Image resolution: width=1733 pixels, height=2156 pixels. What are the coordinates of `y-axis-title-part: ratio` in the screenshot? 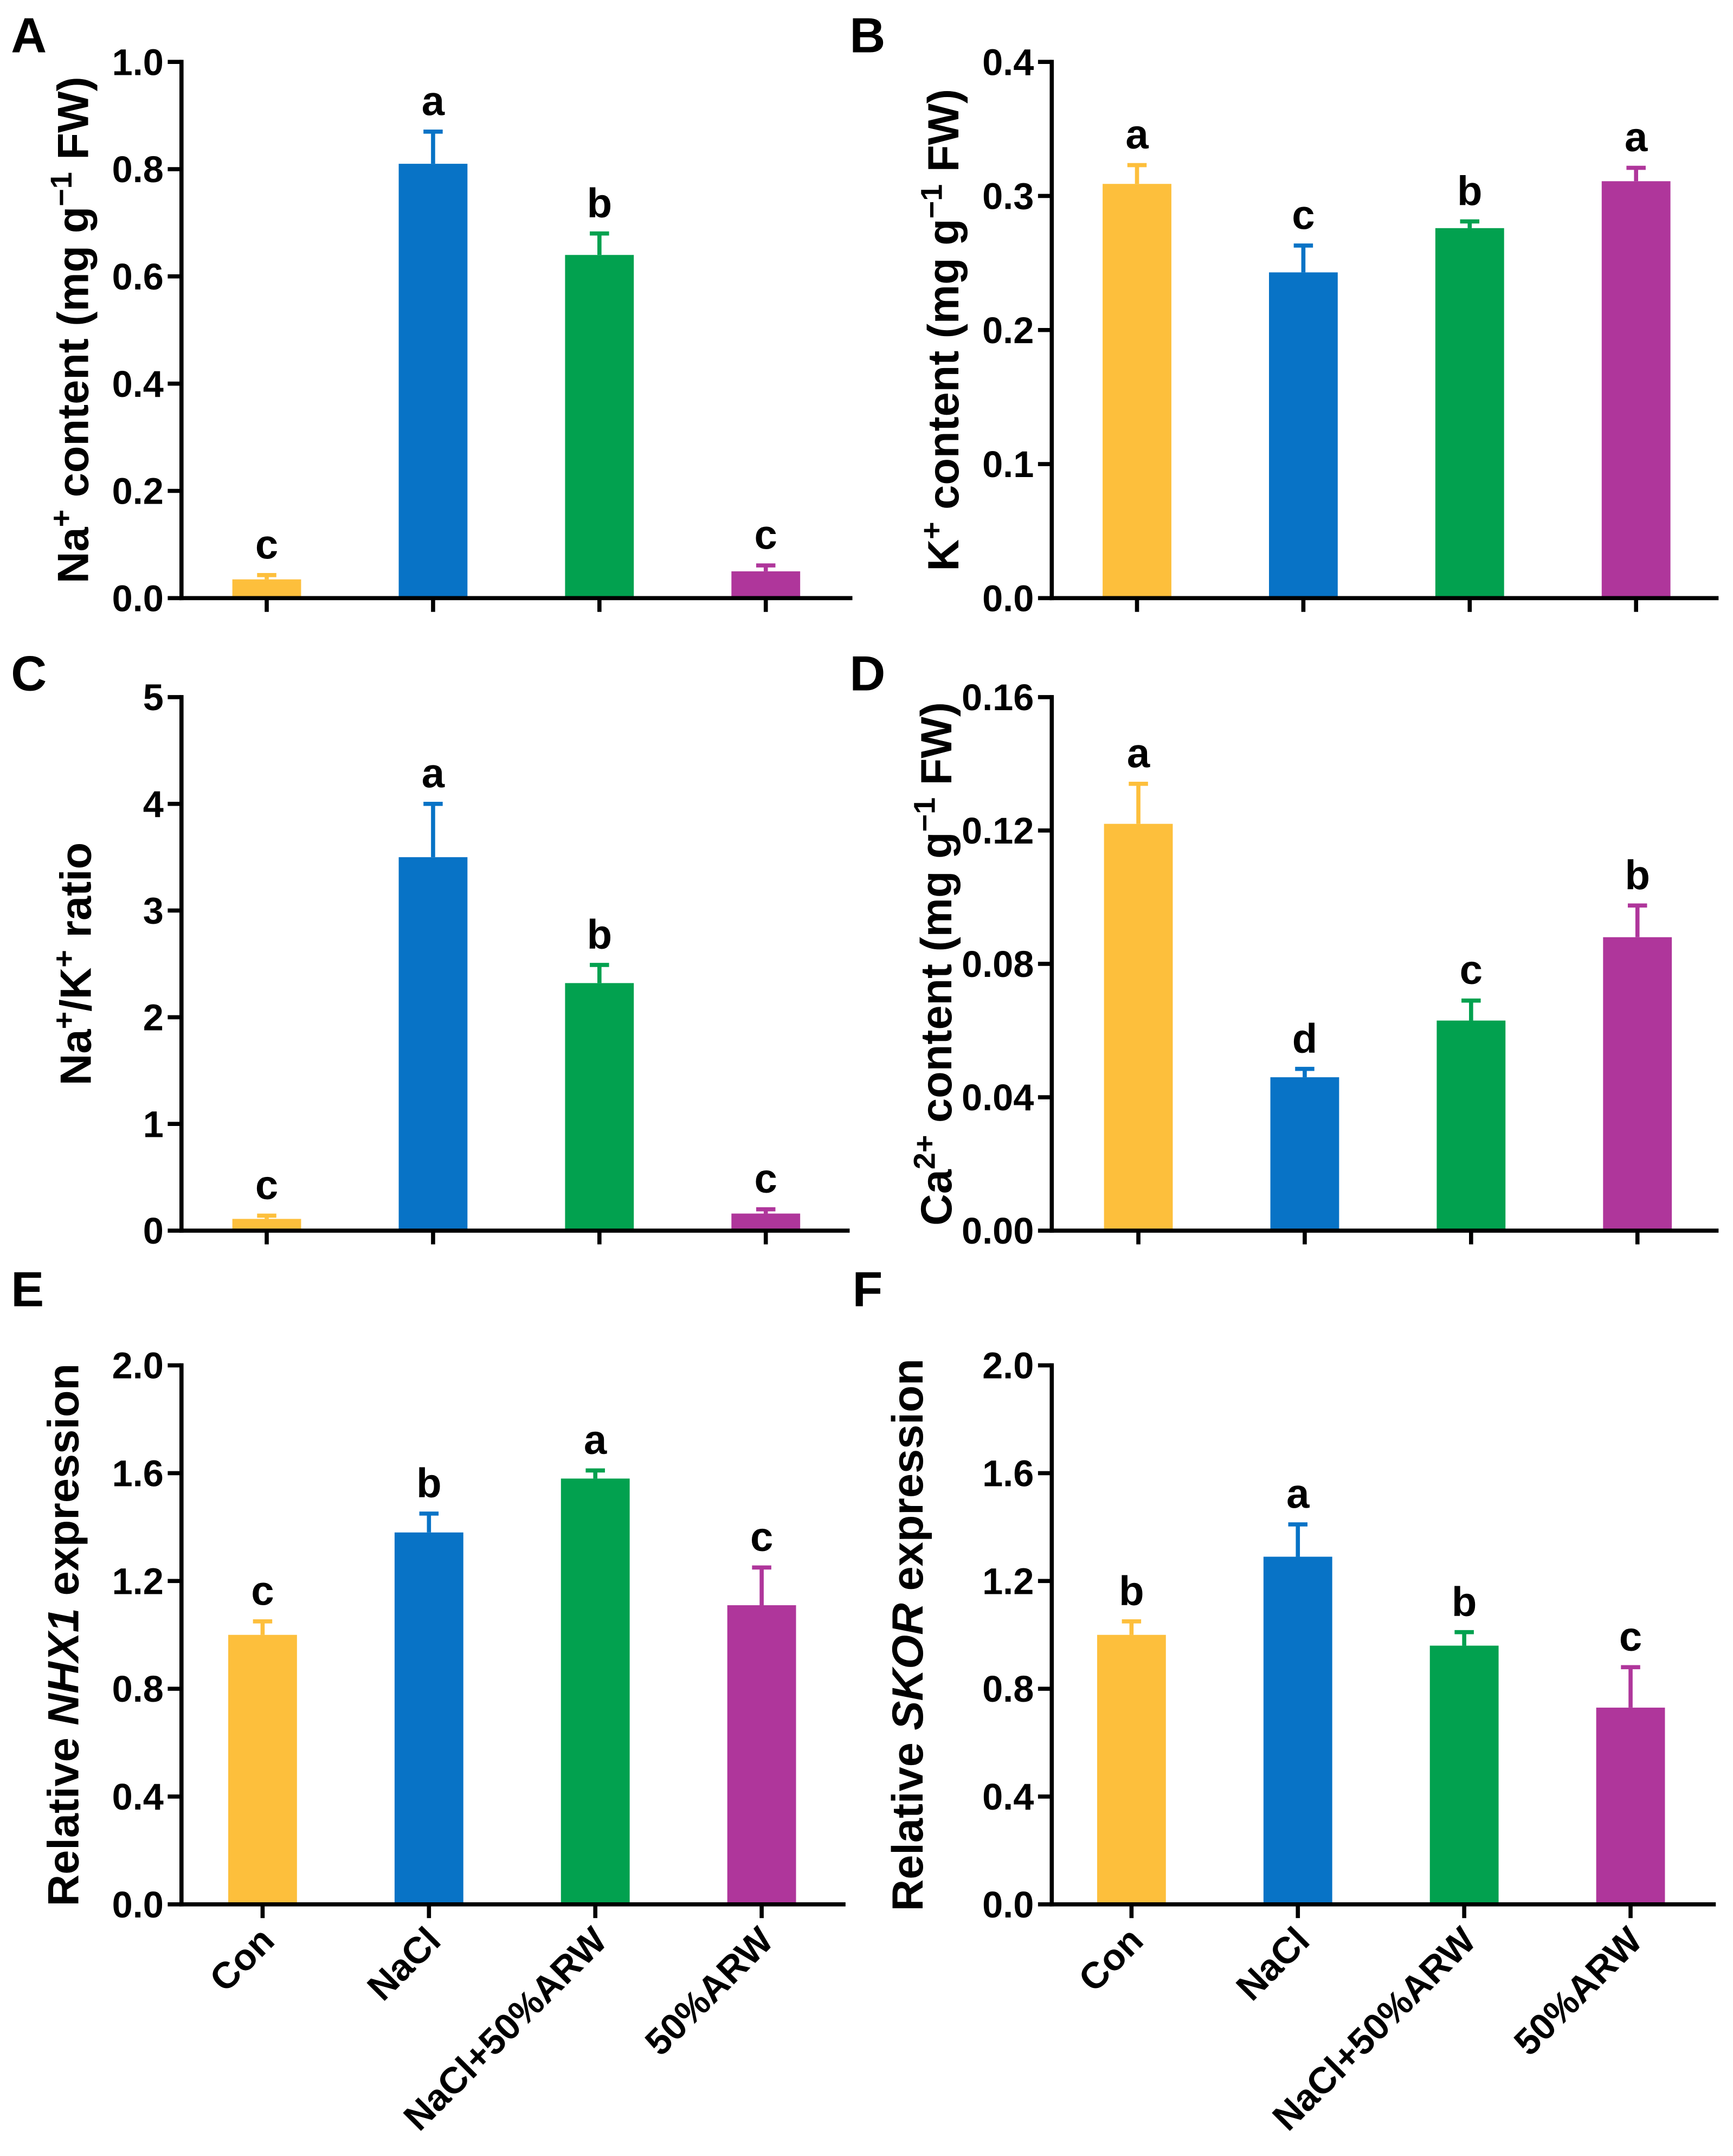 It's located at (75, 896).